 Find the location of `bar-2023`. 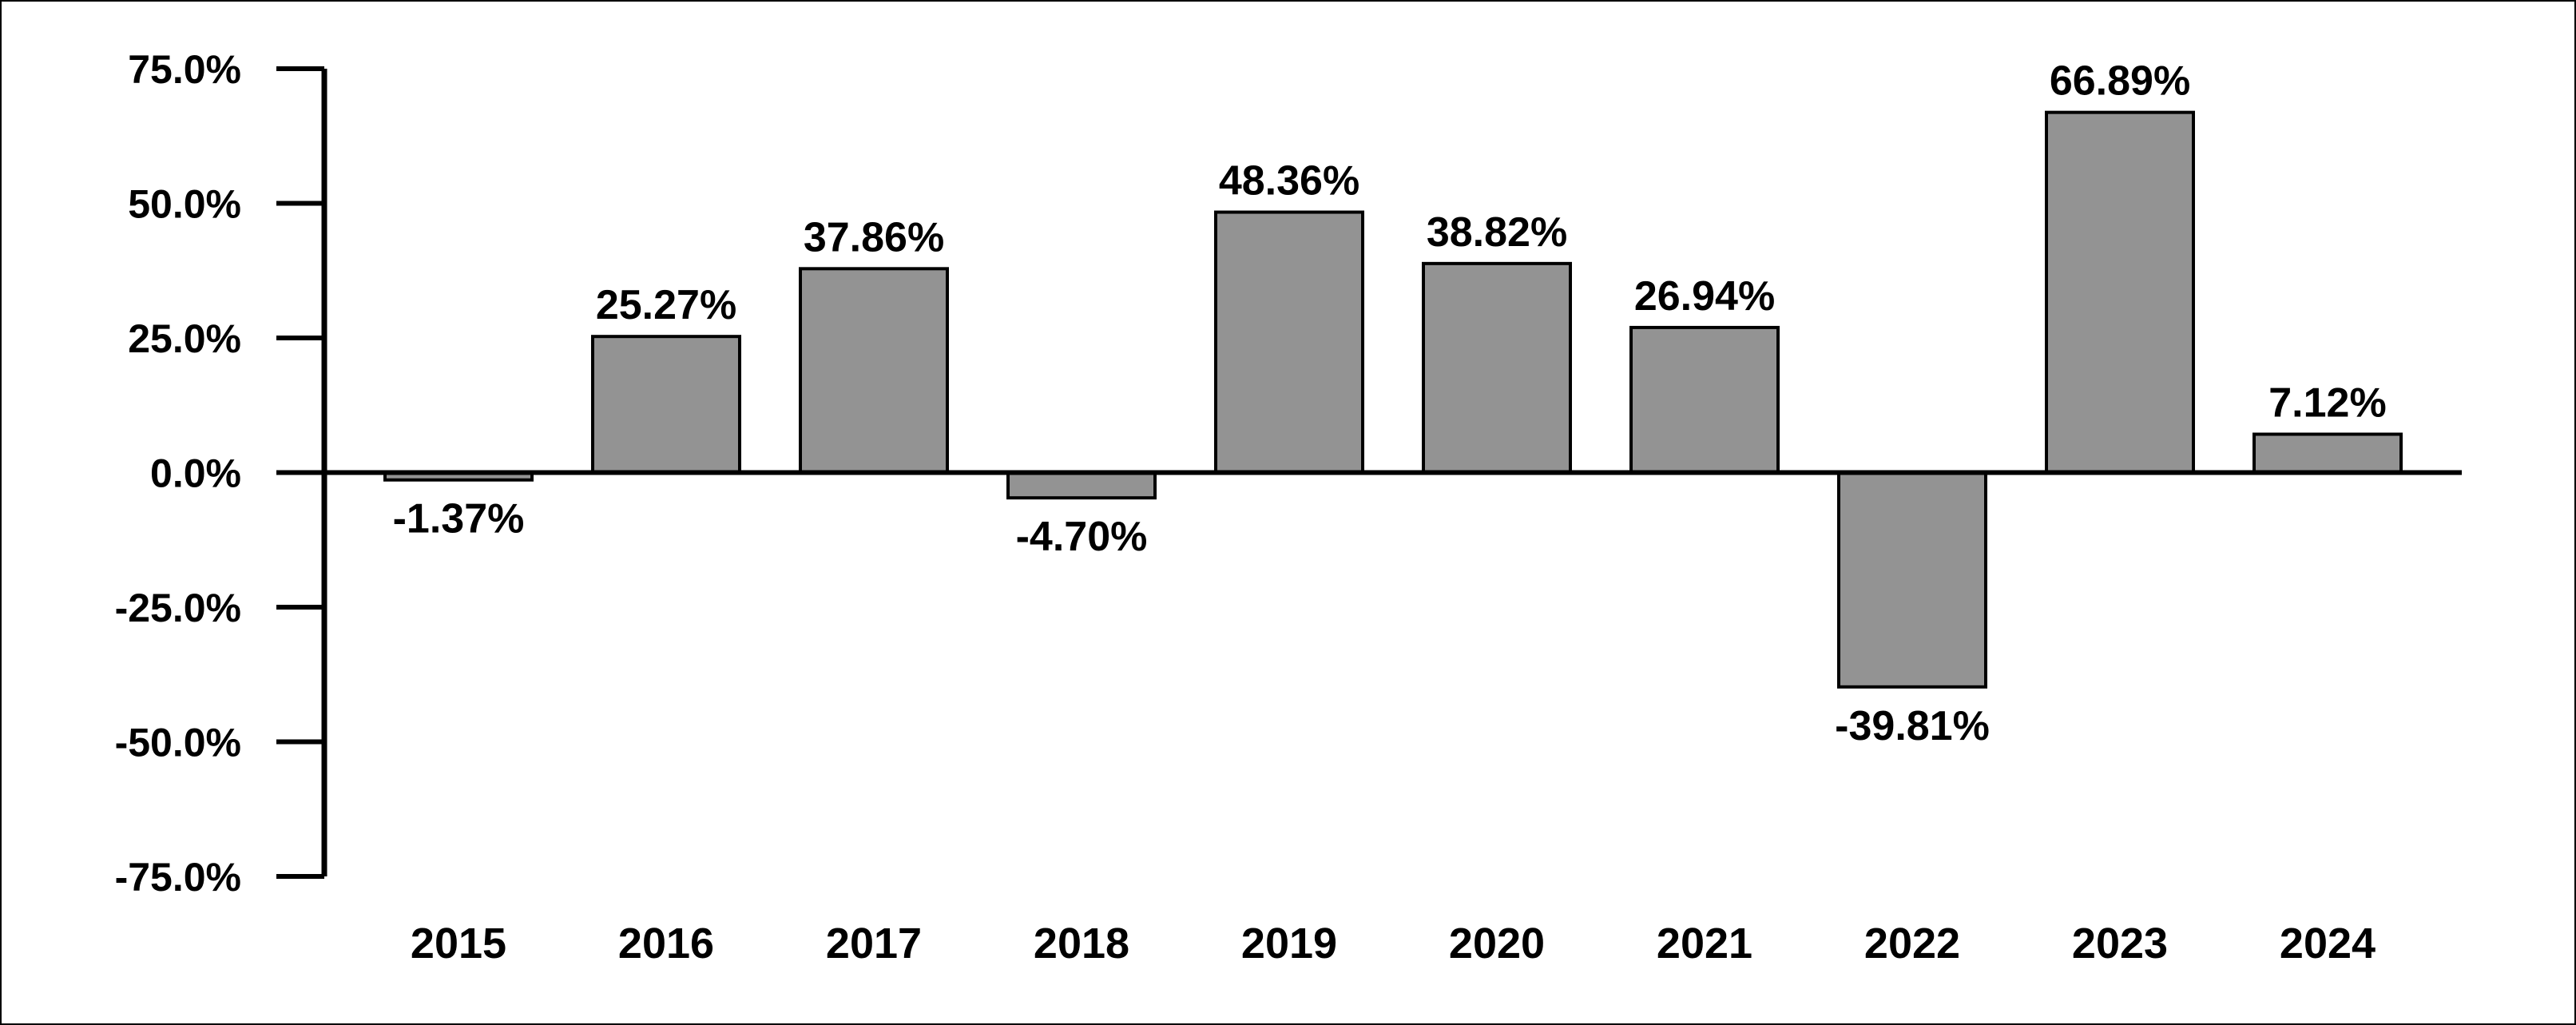

bar-2023 is located at coordinates (2120, 292).